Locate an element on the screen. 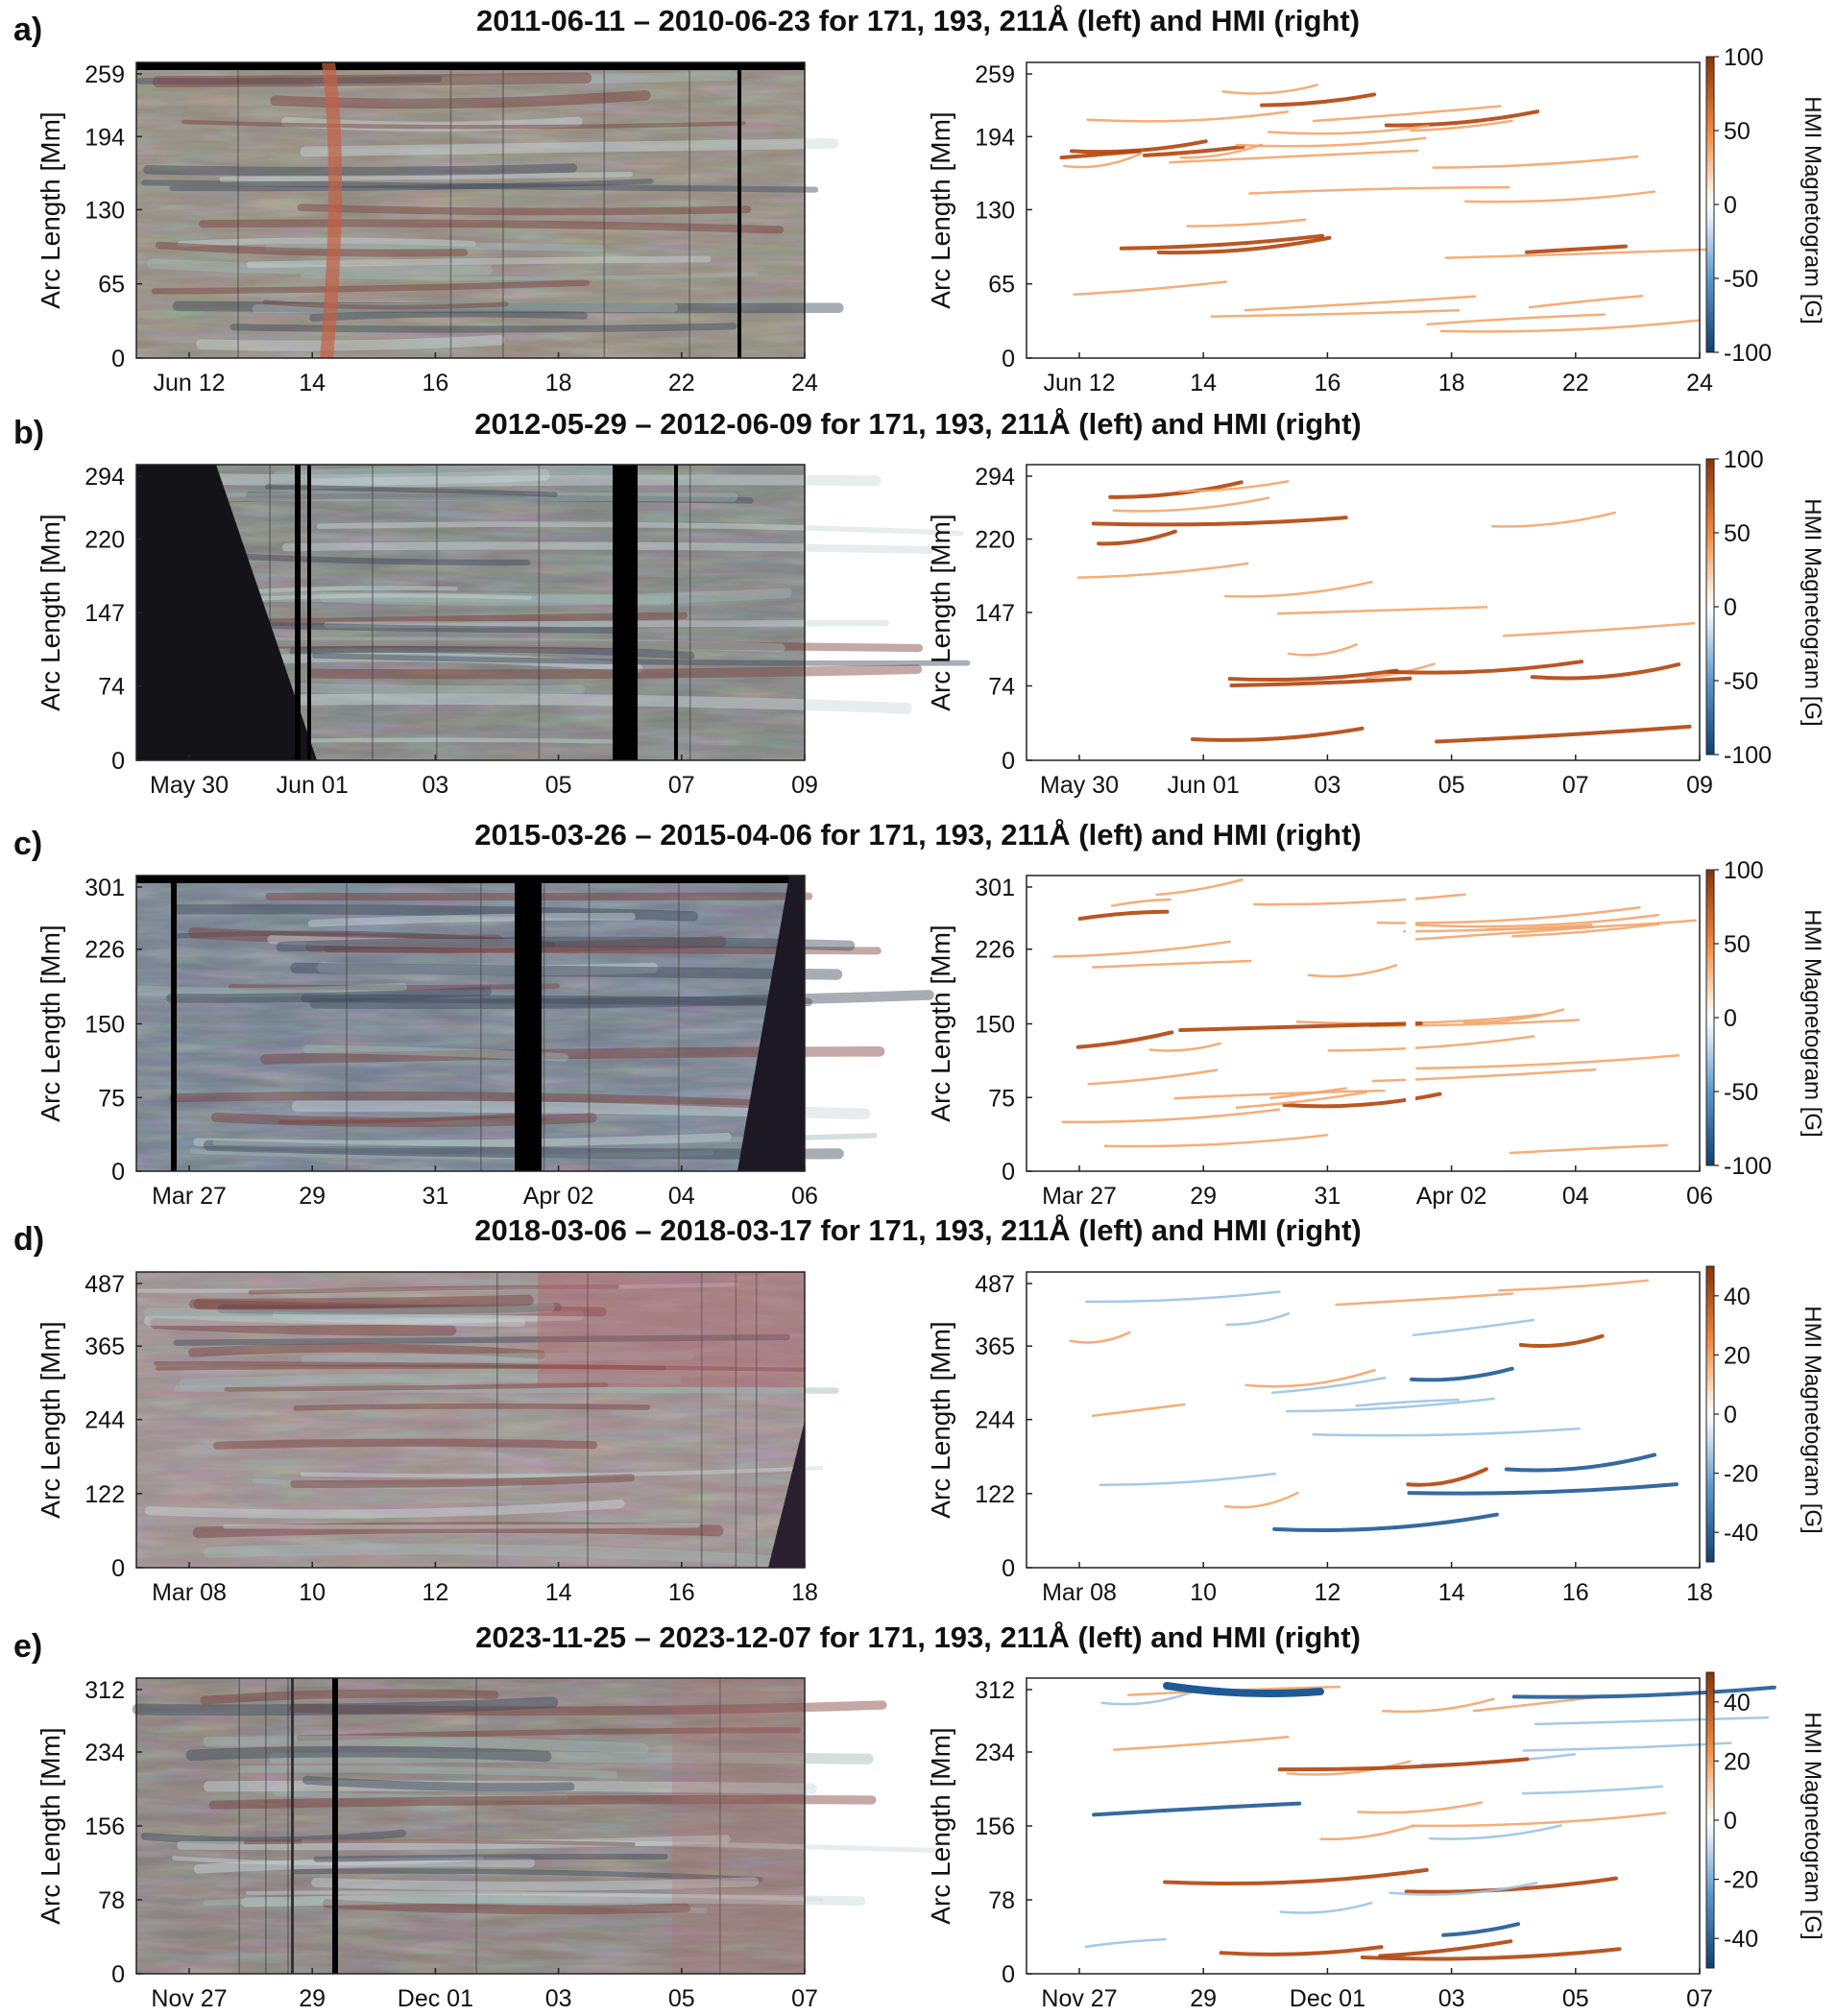  y-tick-label: 65 is located at coordinates (111, 285).